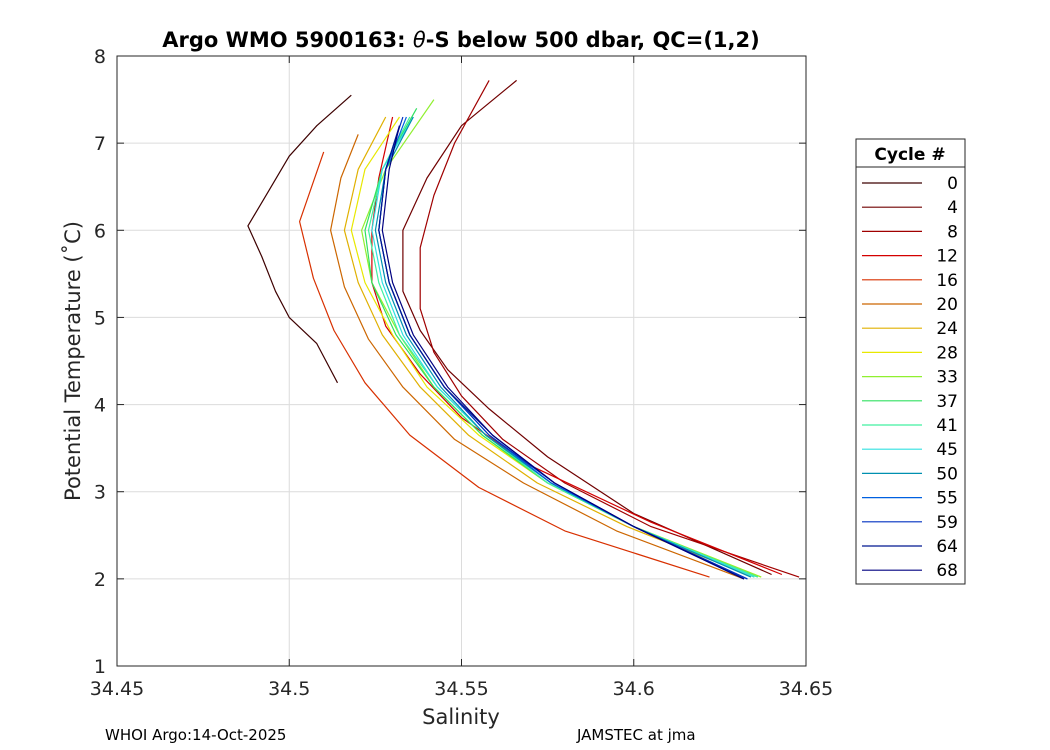  I want to click on title-suffix: -S below 500 dbar, QC=(1,2), so click(593, 40).